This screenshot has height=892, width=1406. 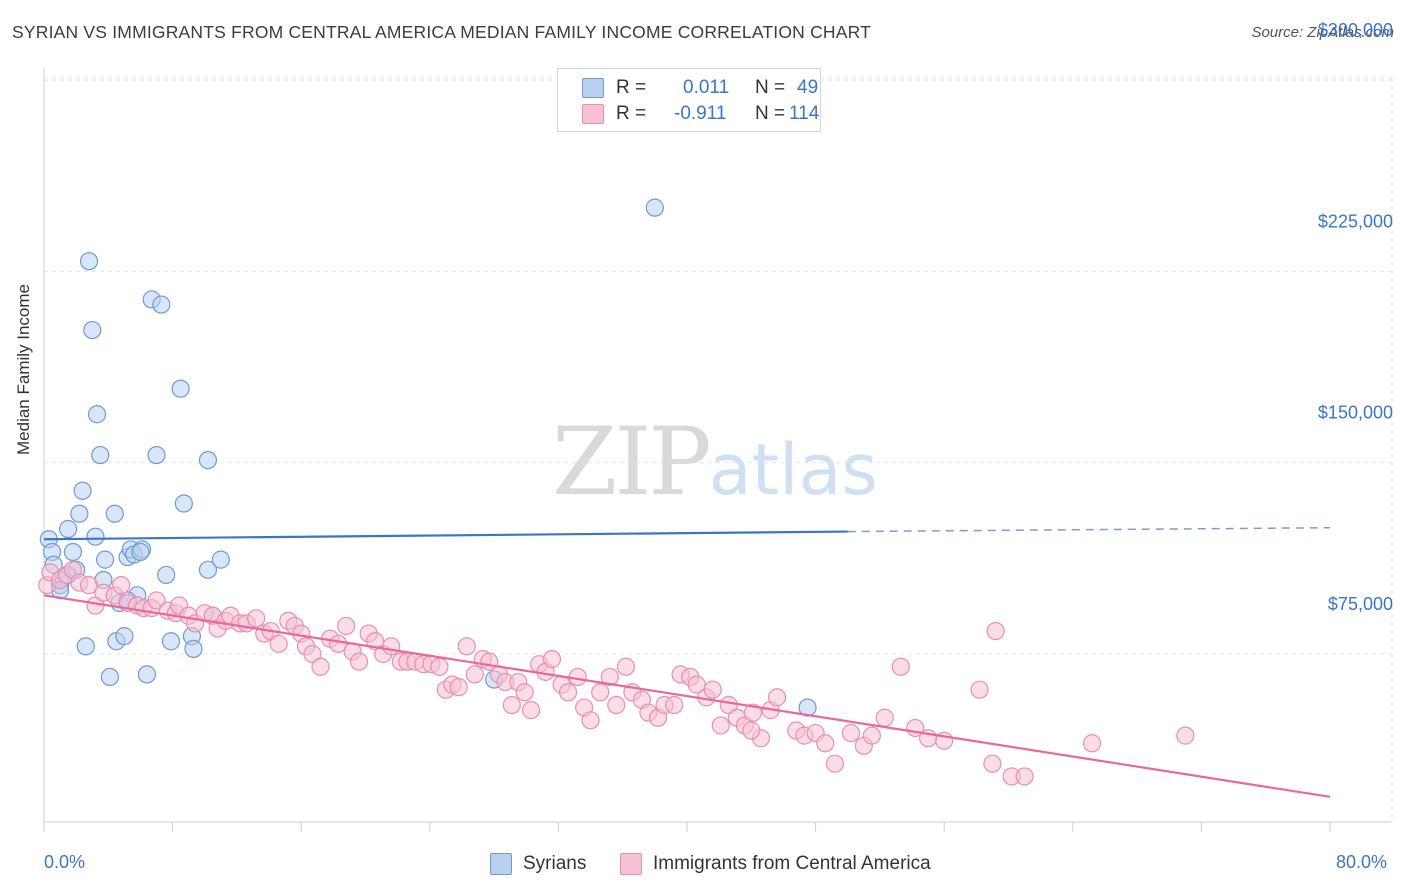 I want to click on correlation-legend: R = 0.011 N = 49 R = -0.911 N = 114, so click(x=689, y=100).